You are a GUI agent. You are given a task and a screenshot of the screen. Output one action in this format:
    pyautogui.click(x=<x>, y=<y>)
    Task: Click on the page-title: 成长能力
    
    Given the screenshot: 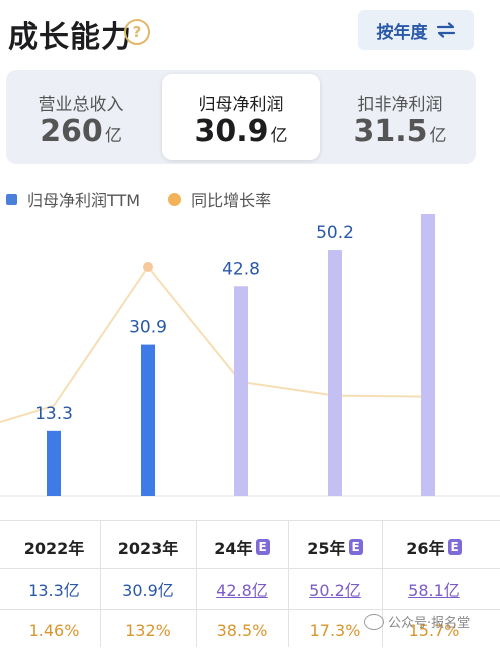 What is the action you would take?
    pyautogui.click(x=70, y=37)
    